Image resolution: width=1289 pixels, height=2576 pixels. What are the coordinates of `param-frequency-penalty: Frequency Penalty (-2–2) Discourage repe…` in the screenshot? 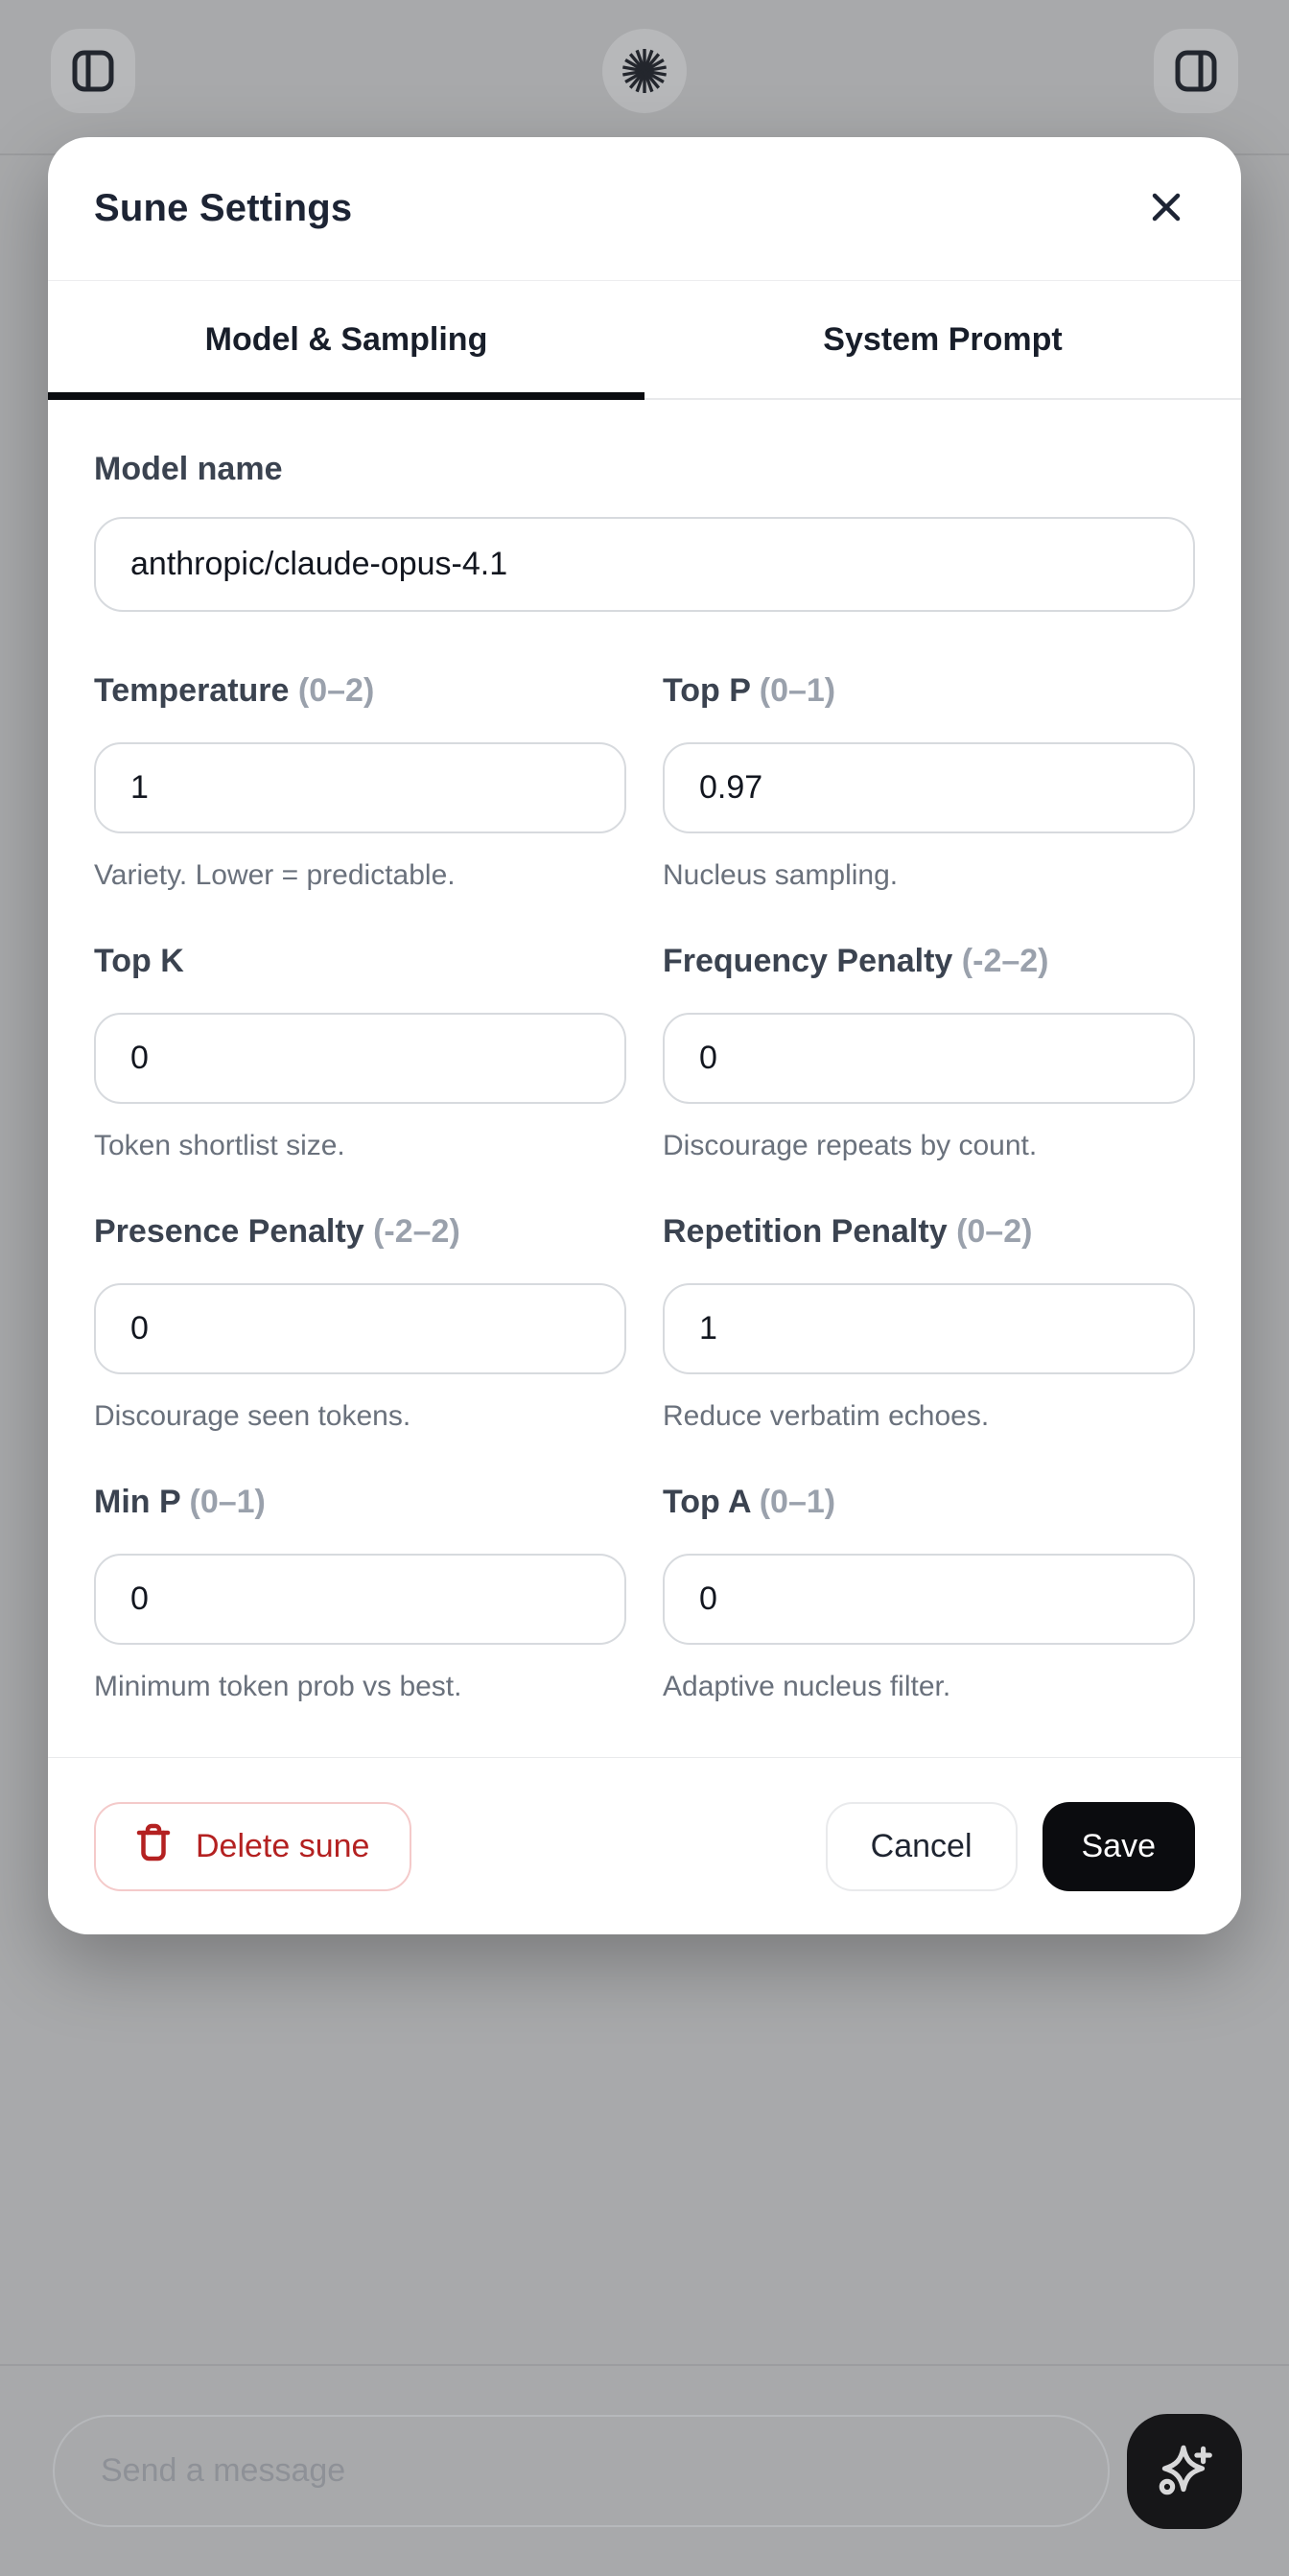 It's located at (929, 1051).